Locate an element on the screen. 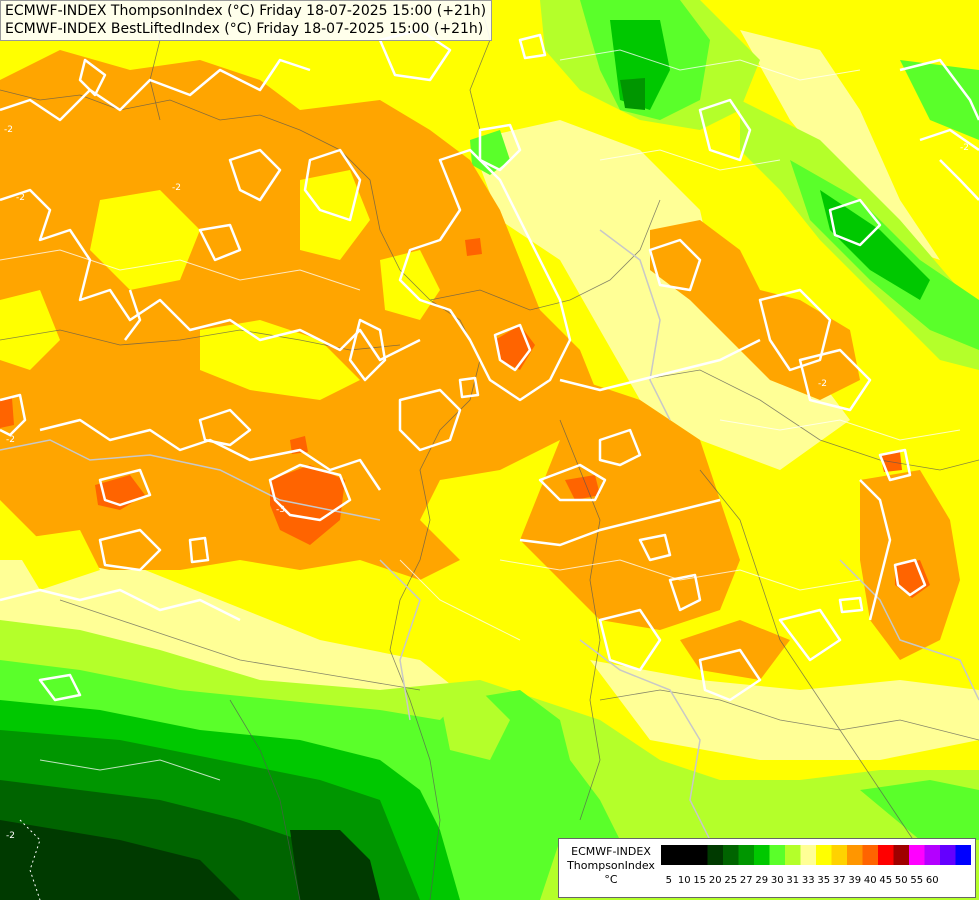 The image size is (979, 900). legend-tick-label: 55 is located at coordinates (917, 880).